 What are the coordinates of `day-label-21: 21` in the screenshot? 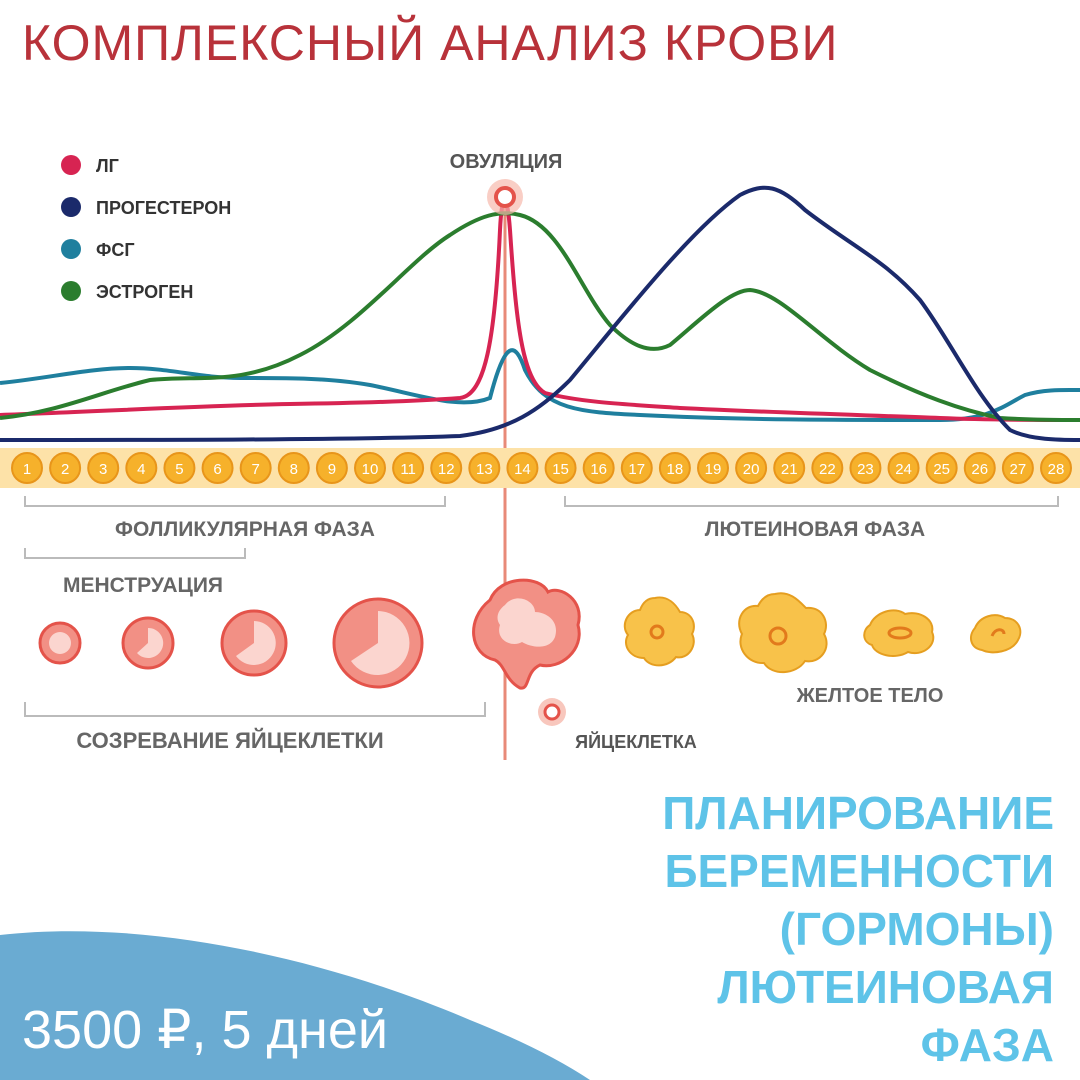 It's located at (789, 469).